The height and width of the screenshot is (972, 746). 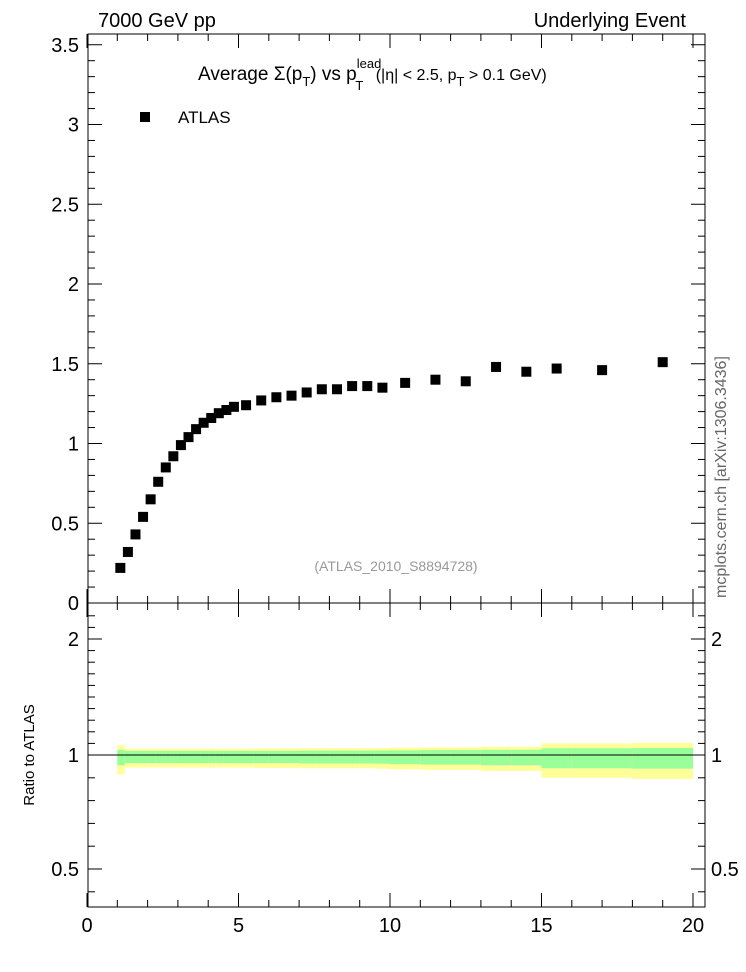 What do you see at coordinates (73, 126) in the screenshot?
I see `y-tick-label: 3` at bounding box center [73, 126].